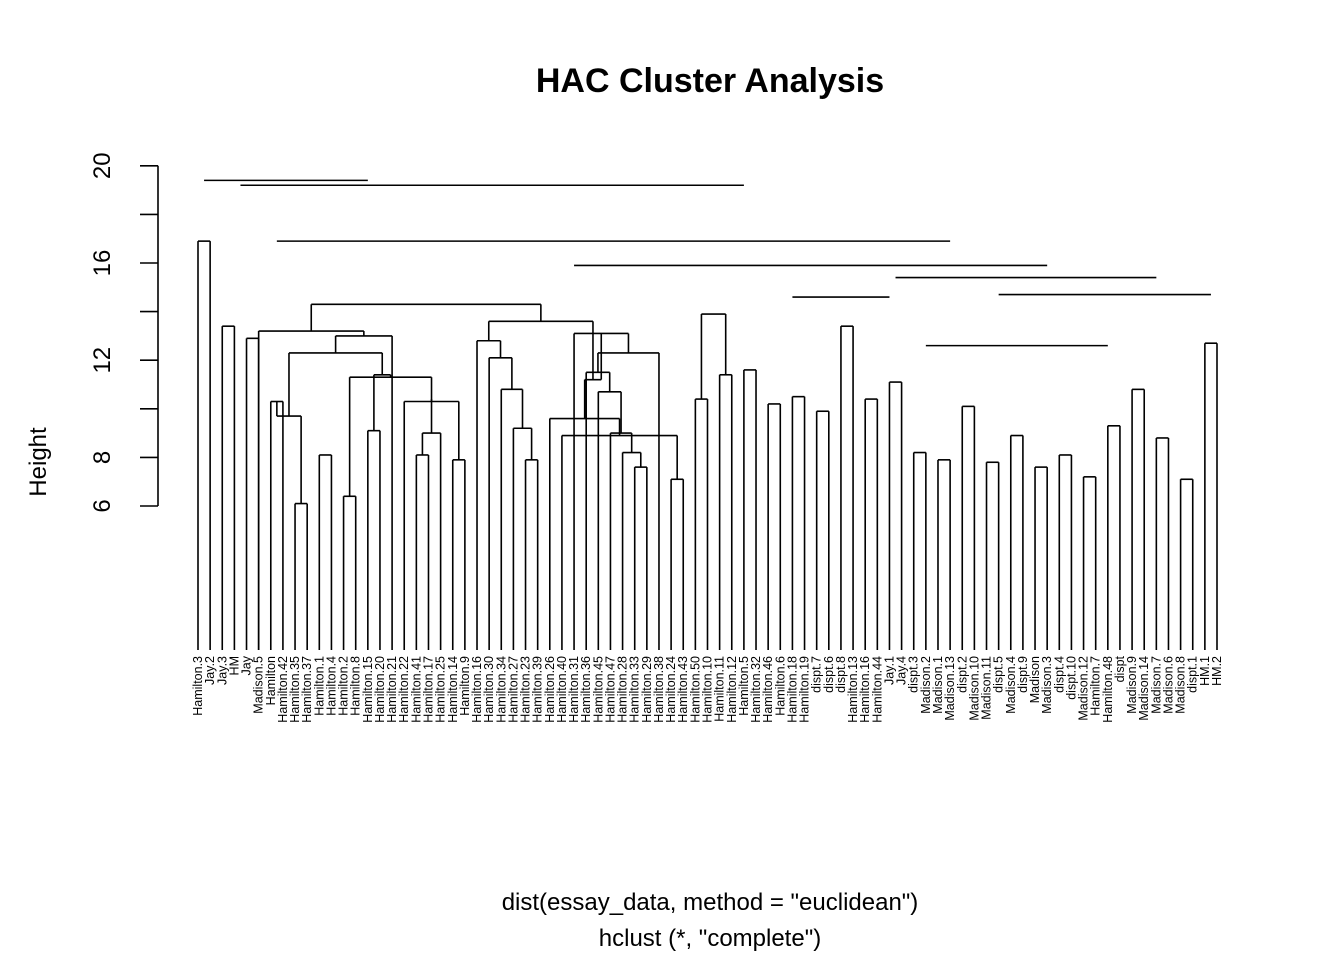 This screenshot has width=1344, height=960. Describe the element at coordinates (319, 686) in the screenshot. I see `leaf-label: Hamilton.1` at that location.